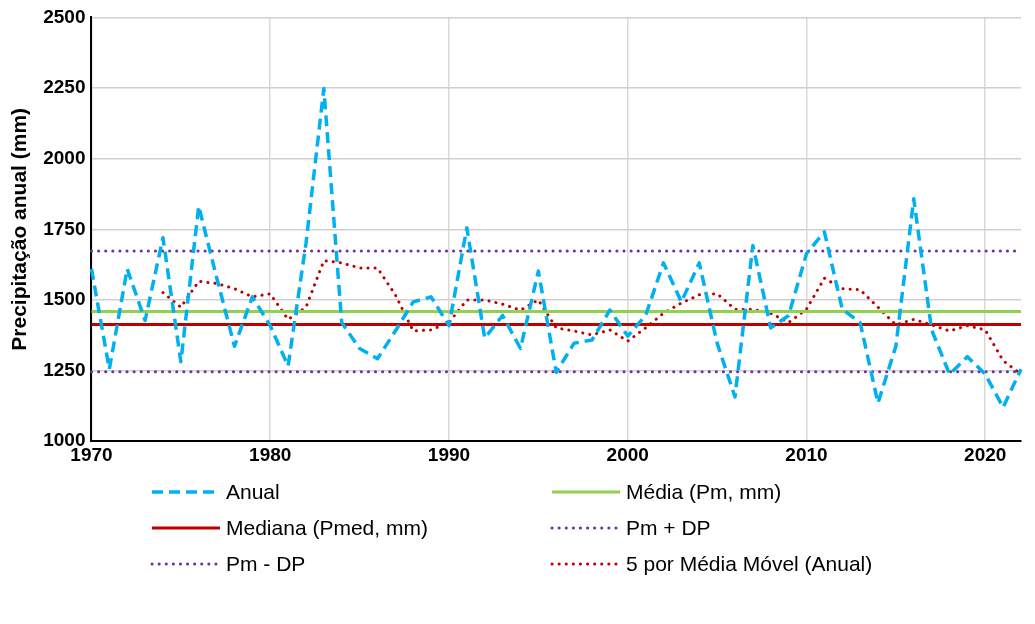 The height and width of the screenshot is (624, 1035). What do you see at coordinates (64, 299) in the screenshot?
I see `y-tick-label: 1500` at bounding box center [64, 299].